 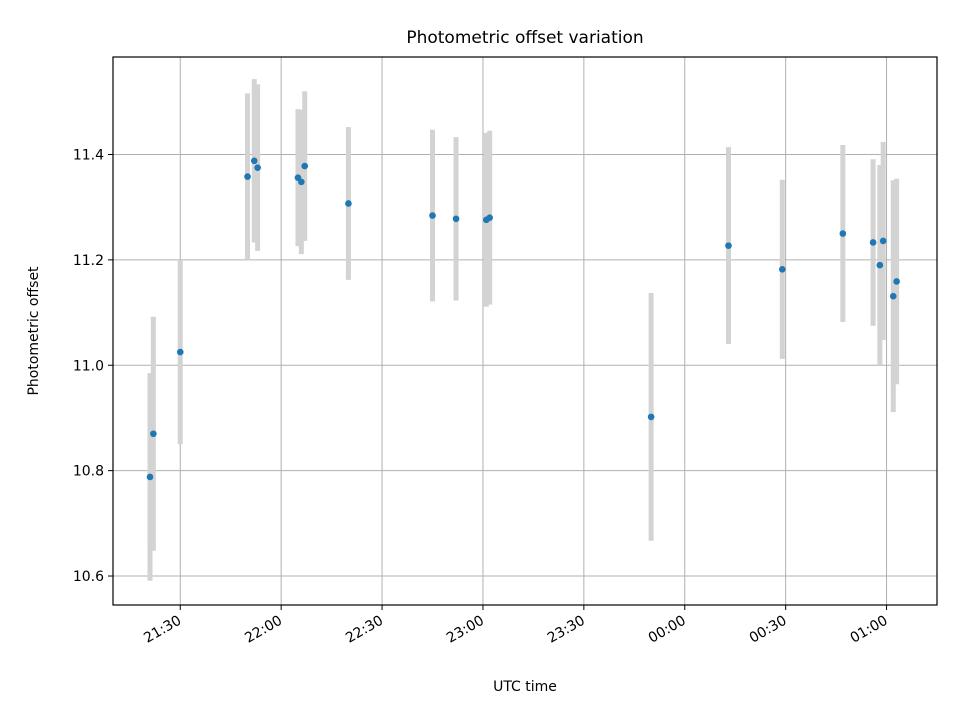 What do you see at coordinates (162, 630) in the screenshot?
I see `x-tick-label: 21:30` at bounding box center [162, 630].